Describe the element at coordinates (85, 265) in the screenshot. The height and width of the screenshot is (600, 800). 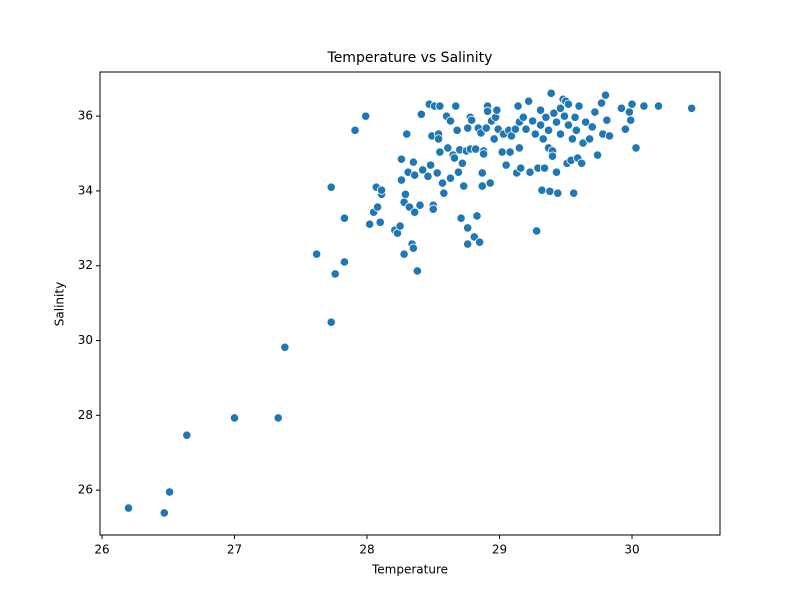
I see `y-tick-label: 32` at that location.